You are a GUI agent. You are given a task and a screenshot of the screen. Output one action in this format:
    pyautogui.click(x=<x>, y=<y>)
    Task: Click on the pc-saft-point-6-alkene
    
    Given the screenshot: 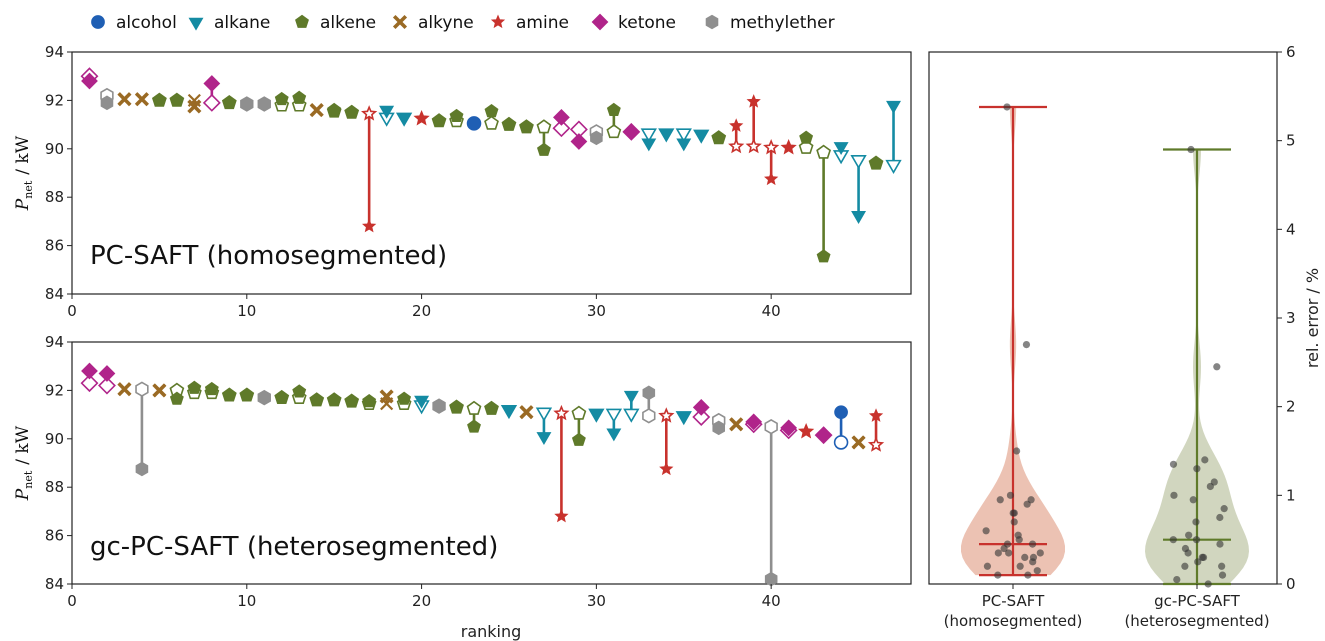 What is the action you would take?
    pyautogui.click(x=177, y=99)
    